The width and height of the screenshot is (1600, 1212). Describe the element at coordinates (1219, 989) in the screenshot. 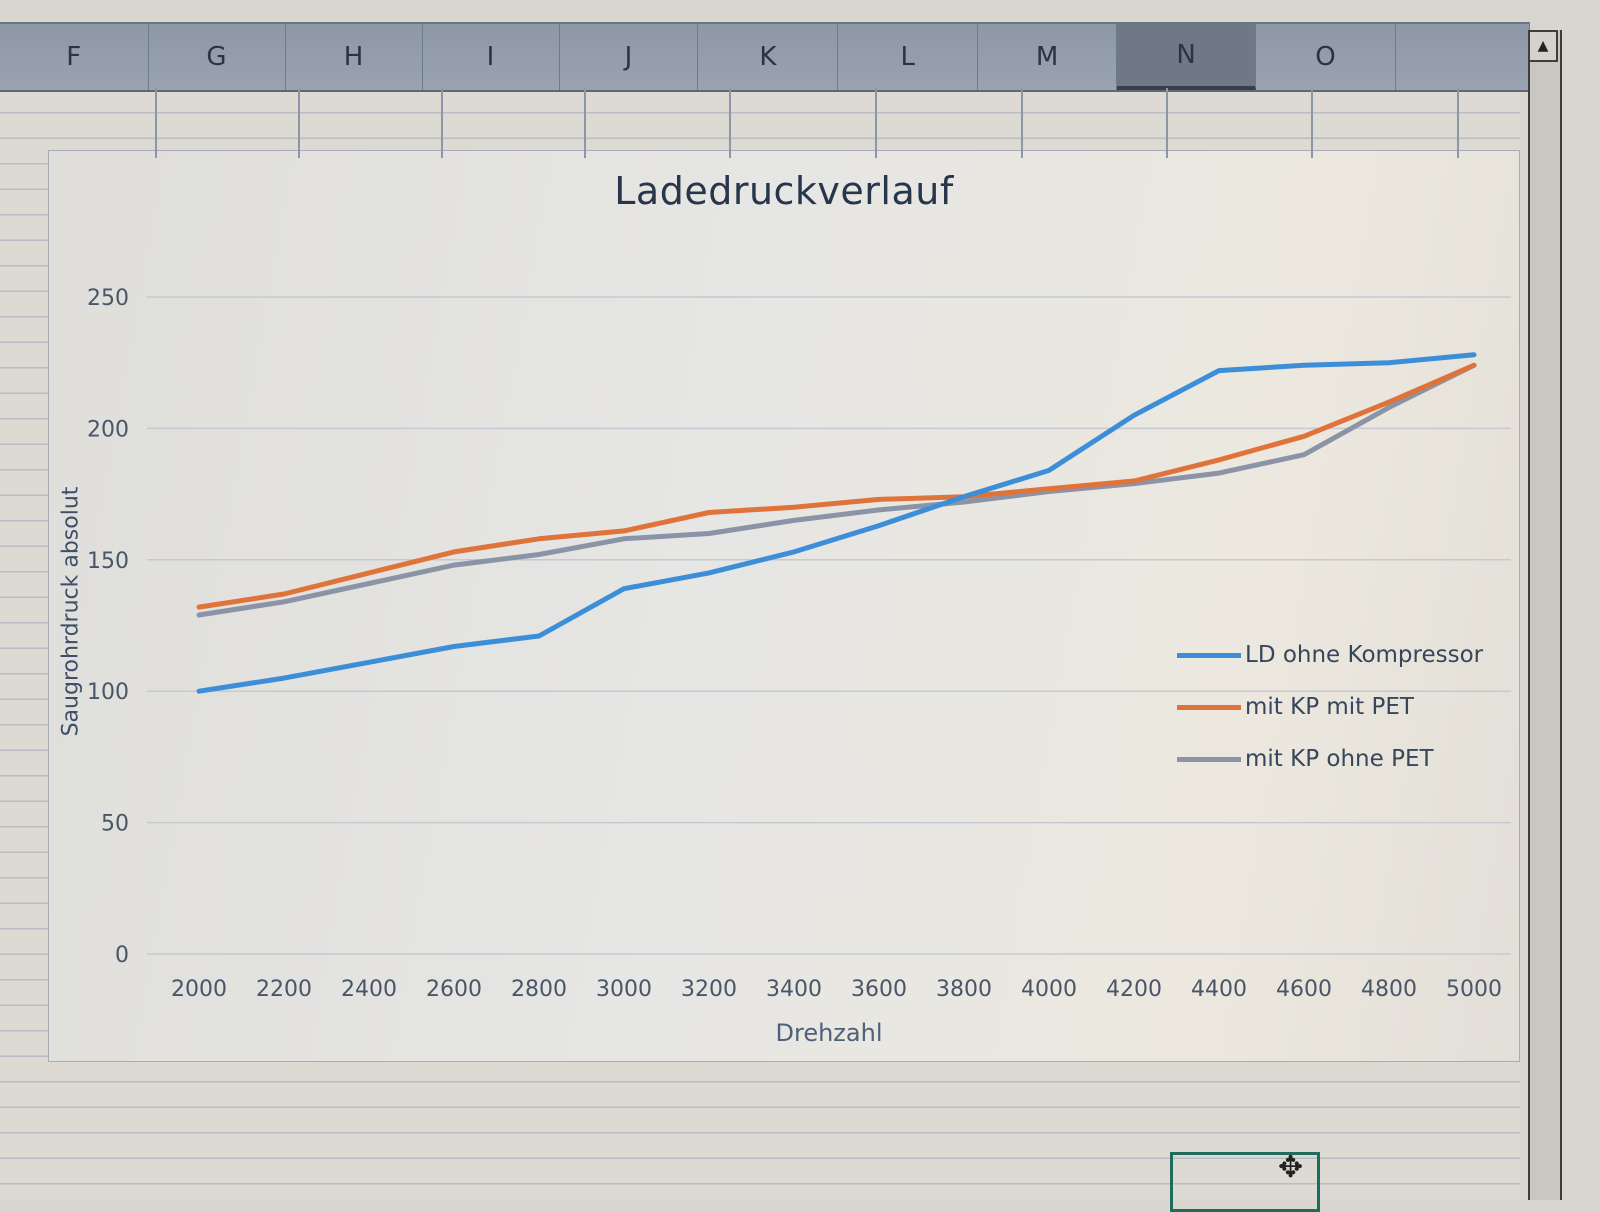

I see `x-tick-label: 4400` at that location.